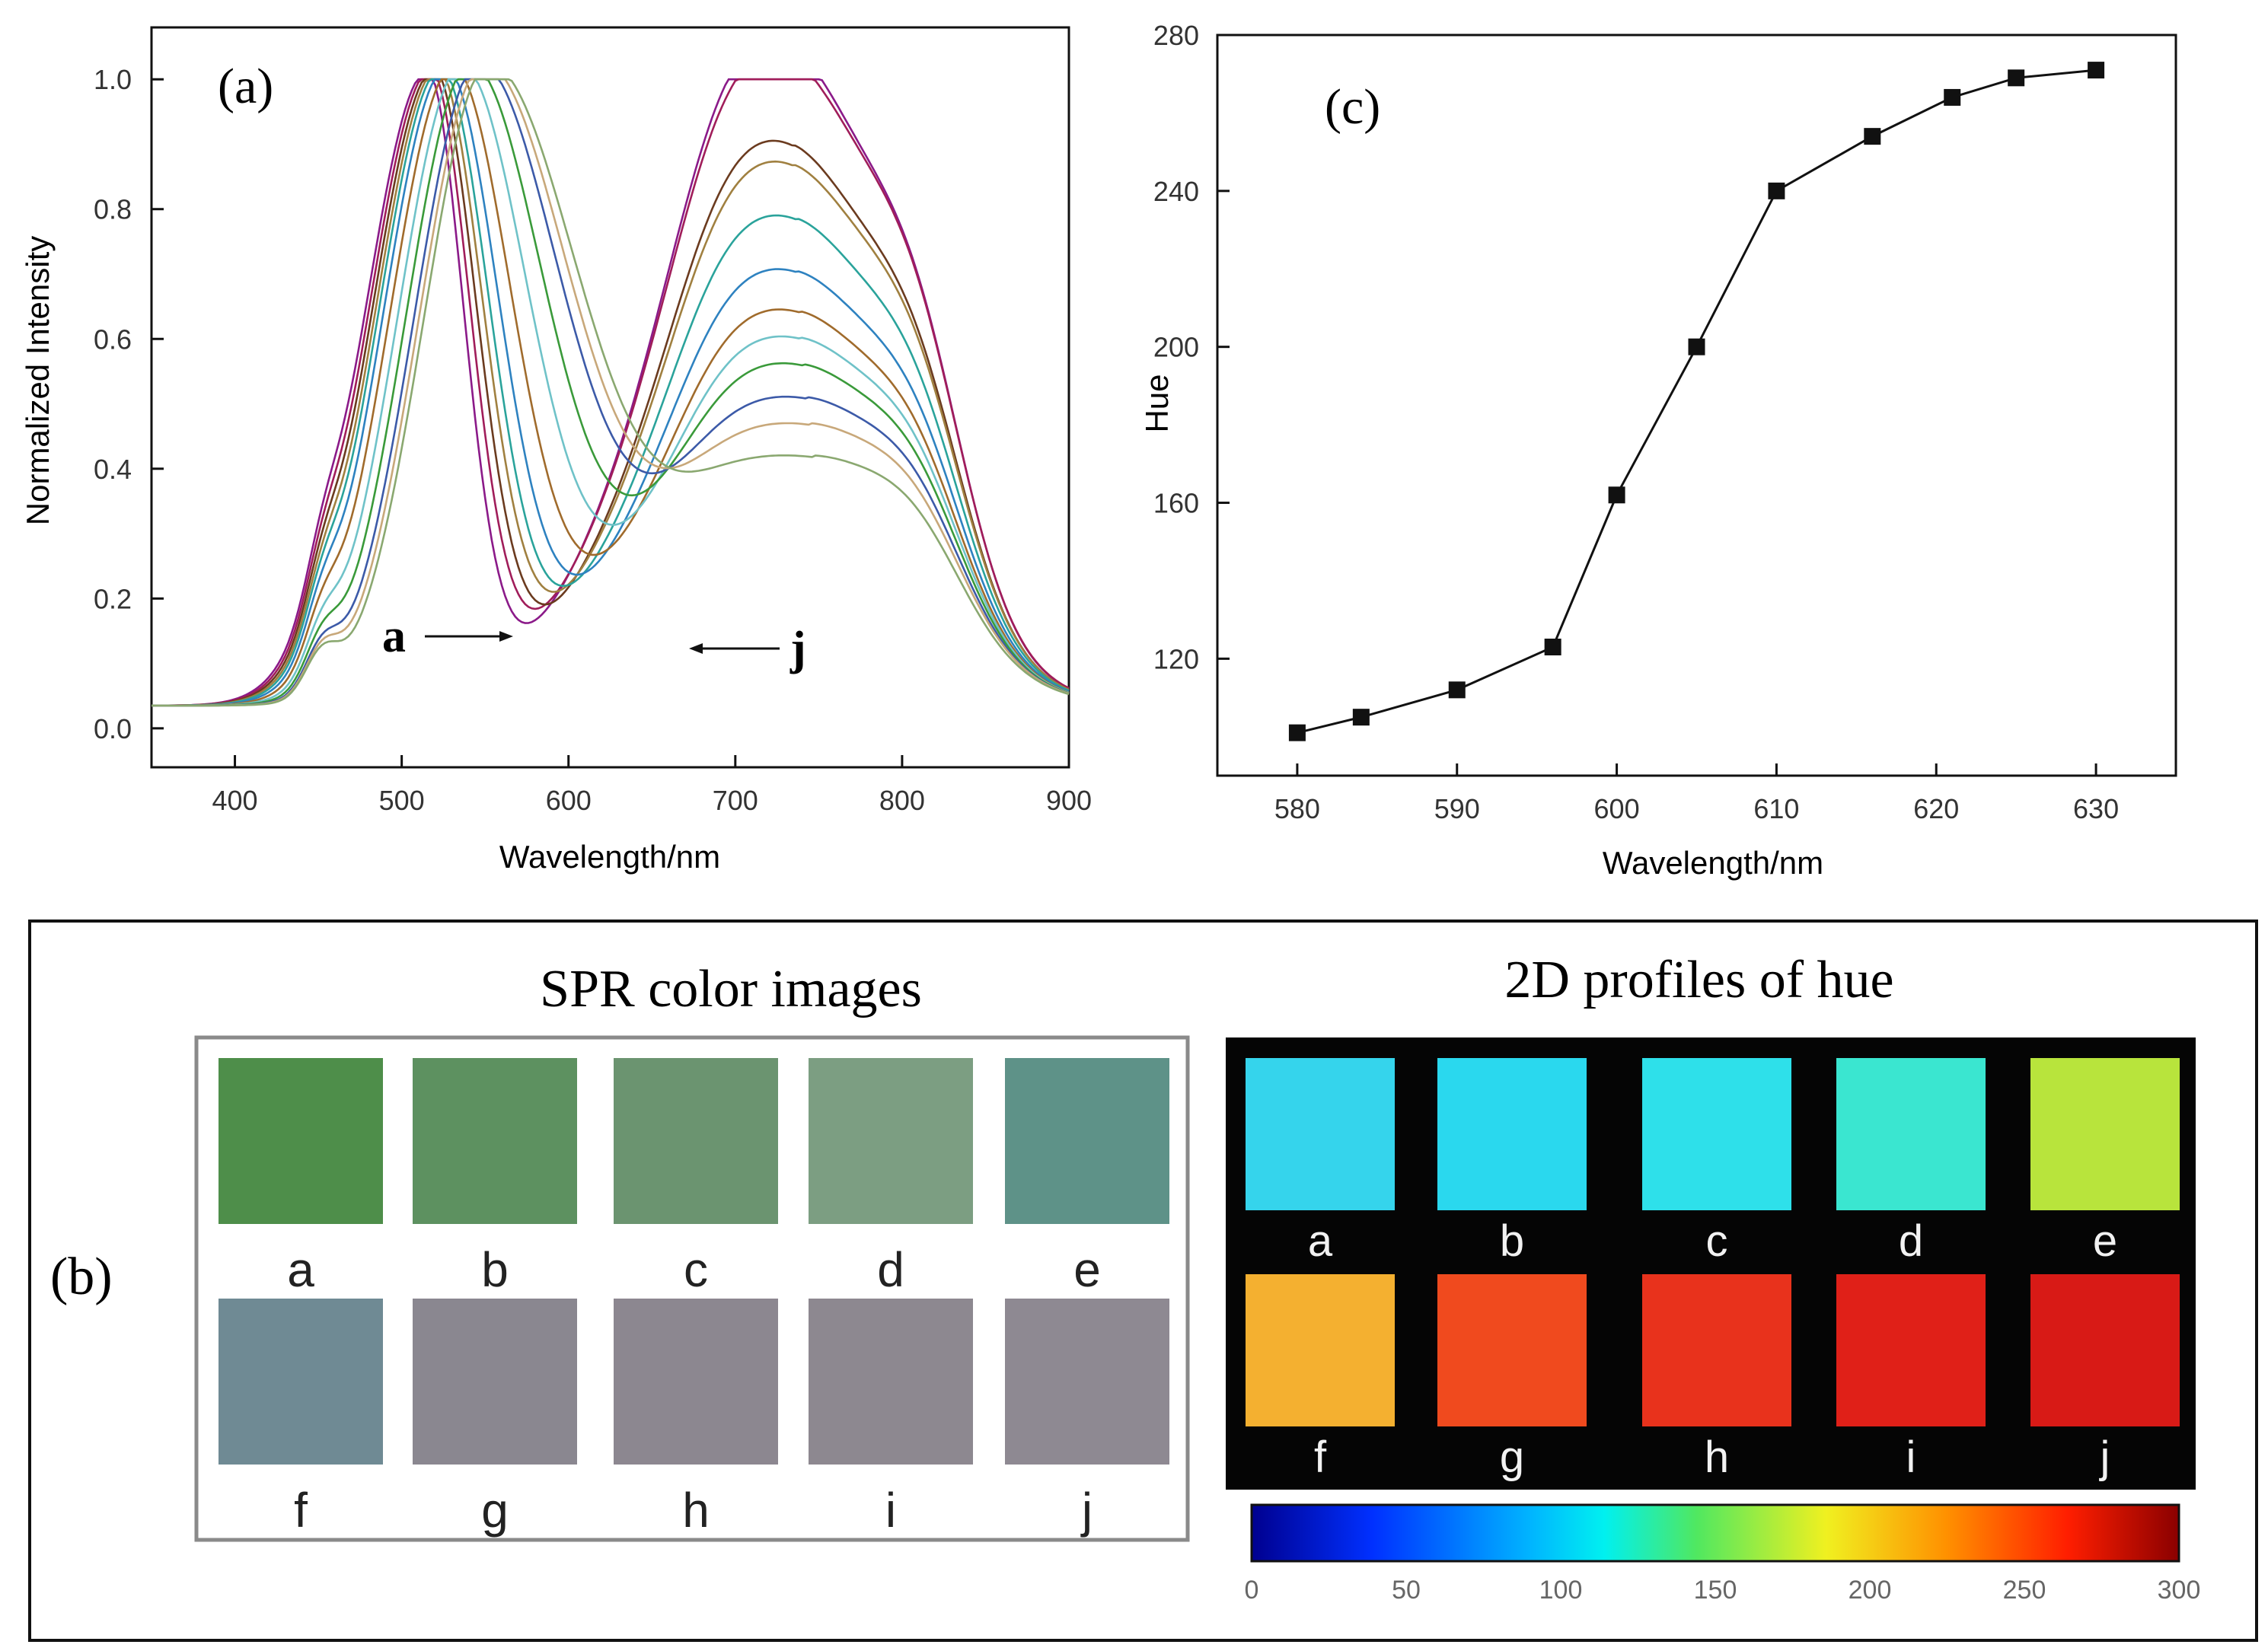  Describe the element at coordinates (696, 1382) in the screenshot. I see `spr-swatch-h` at that location.